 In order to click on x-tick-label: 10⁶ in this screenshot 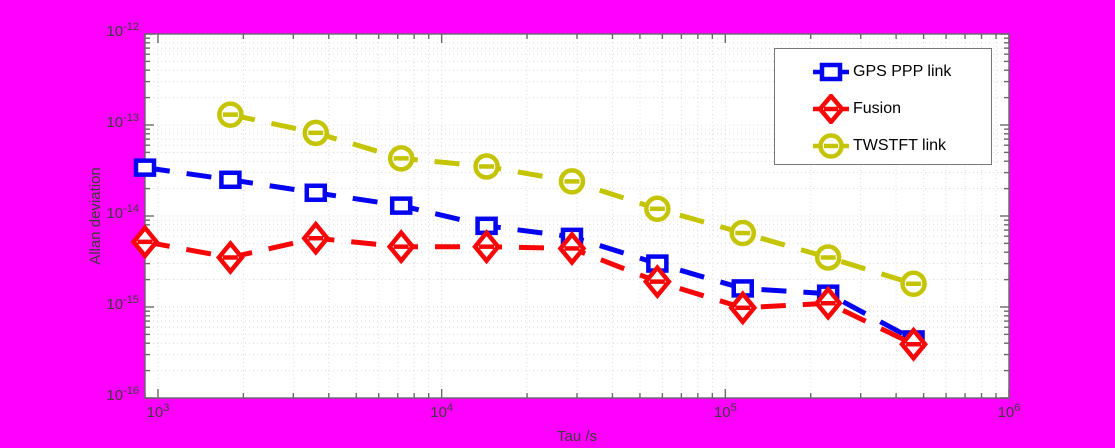, I will do `click(1009, 412)`.